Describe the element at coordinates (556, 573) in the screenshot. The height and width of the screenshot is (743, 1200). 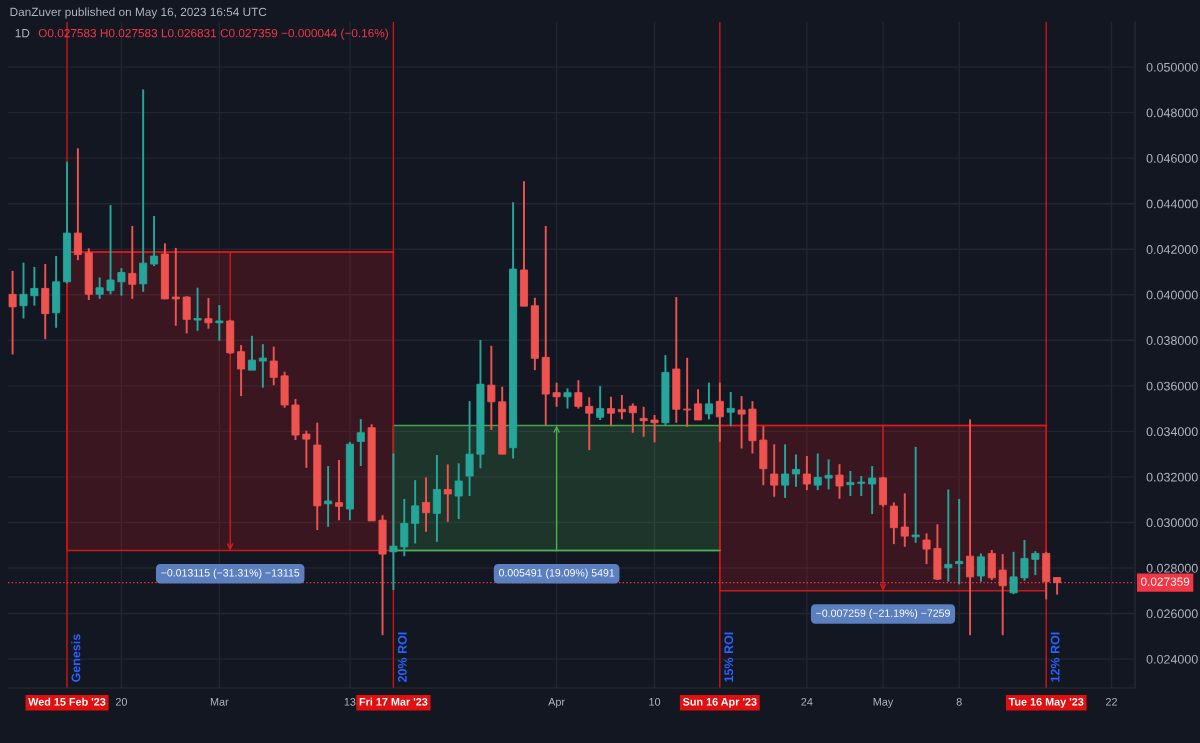
I see `annotation: 0.005491 (19.09%) 5491` at that location.